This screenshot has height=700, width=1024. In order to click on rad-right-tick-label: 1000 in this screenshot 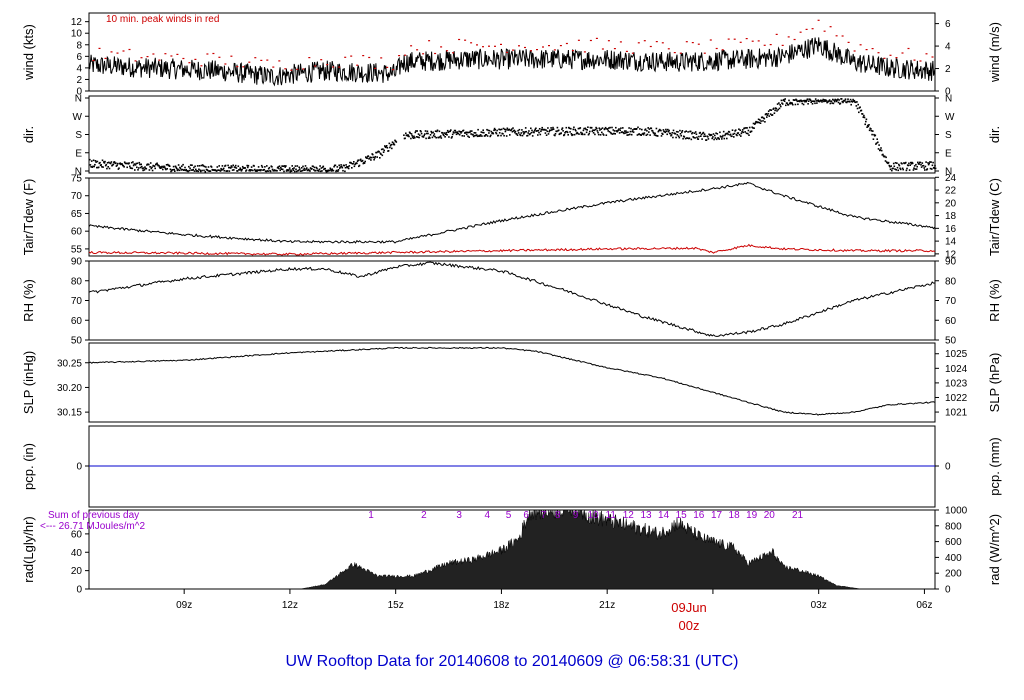, I will do `click(956, 511)`.